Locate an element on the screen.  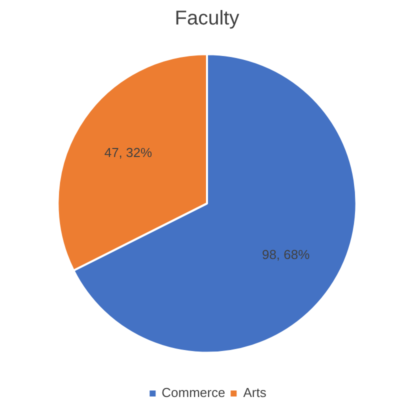
chart-title: Faculty is located at coordinates (207, 19).